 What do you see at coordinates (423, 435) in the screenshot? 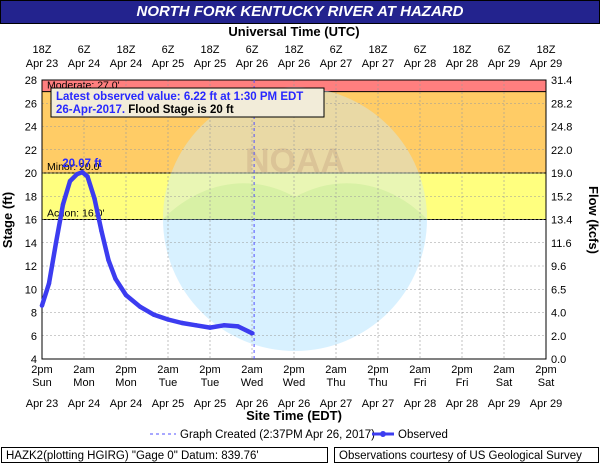
I see `legend-observed-label: Observed` at bounding box center [423, 435].